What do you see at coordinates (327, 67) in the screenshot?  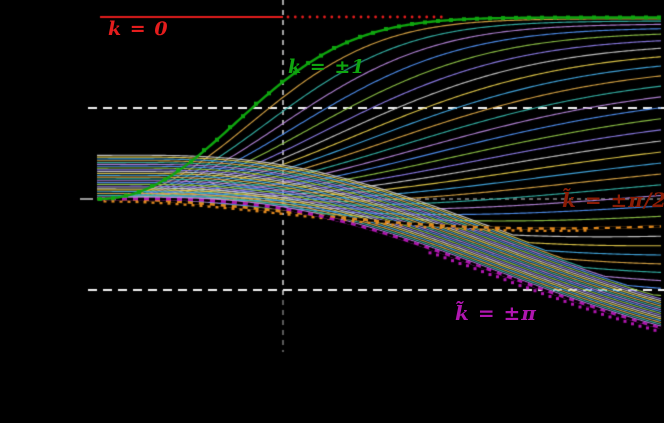 I see `label-k-pm1: k = ±1` at bounding box center [327, 67].